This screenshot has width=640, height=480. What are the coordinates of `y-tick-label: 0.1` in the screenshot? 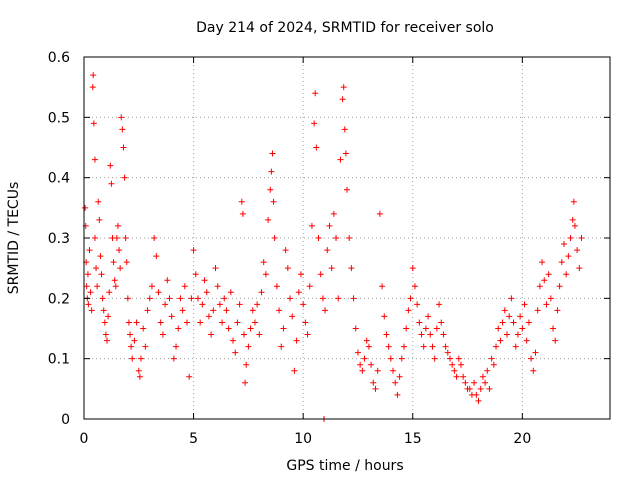 It's located at (59, 360).